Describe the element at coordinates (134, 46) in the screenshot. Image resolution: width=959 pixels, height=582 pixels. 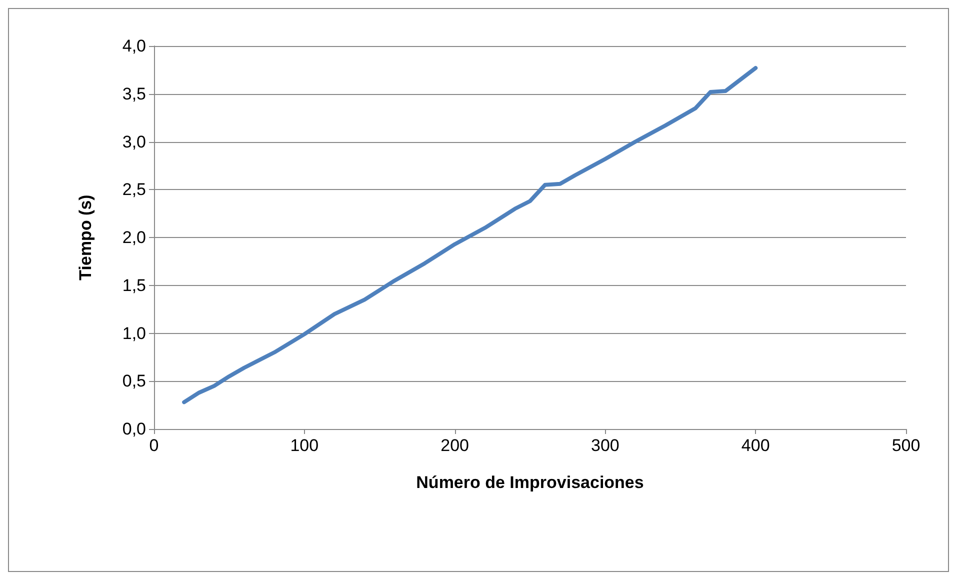
I see `y-tick-label: 4,0` at that location.